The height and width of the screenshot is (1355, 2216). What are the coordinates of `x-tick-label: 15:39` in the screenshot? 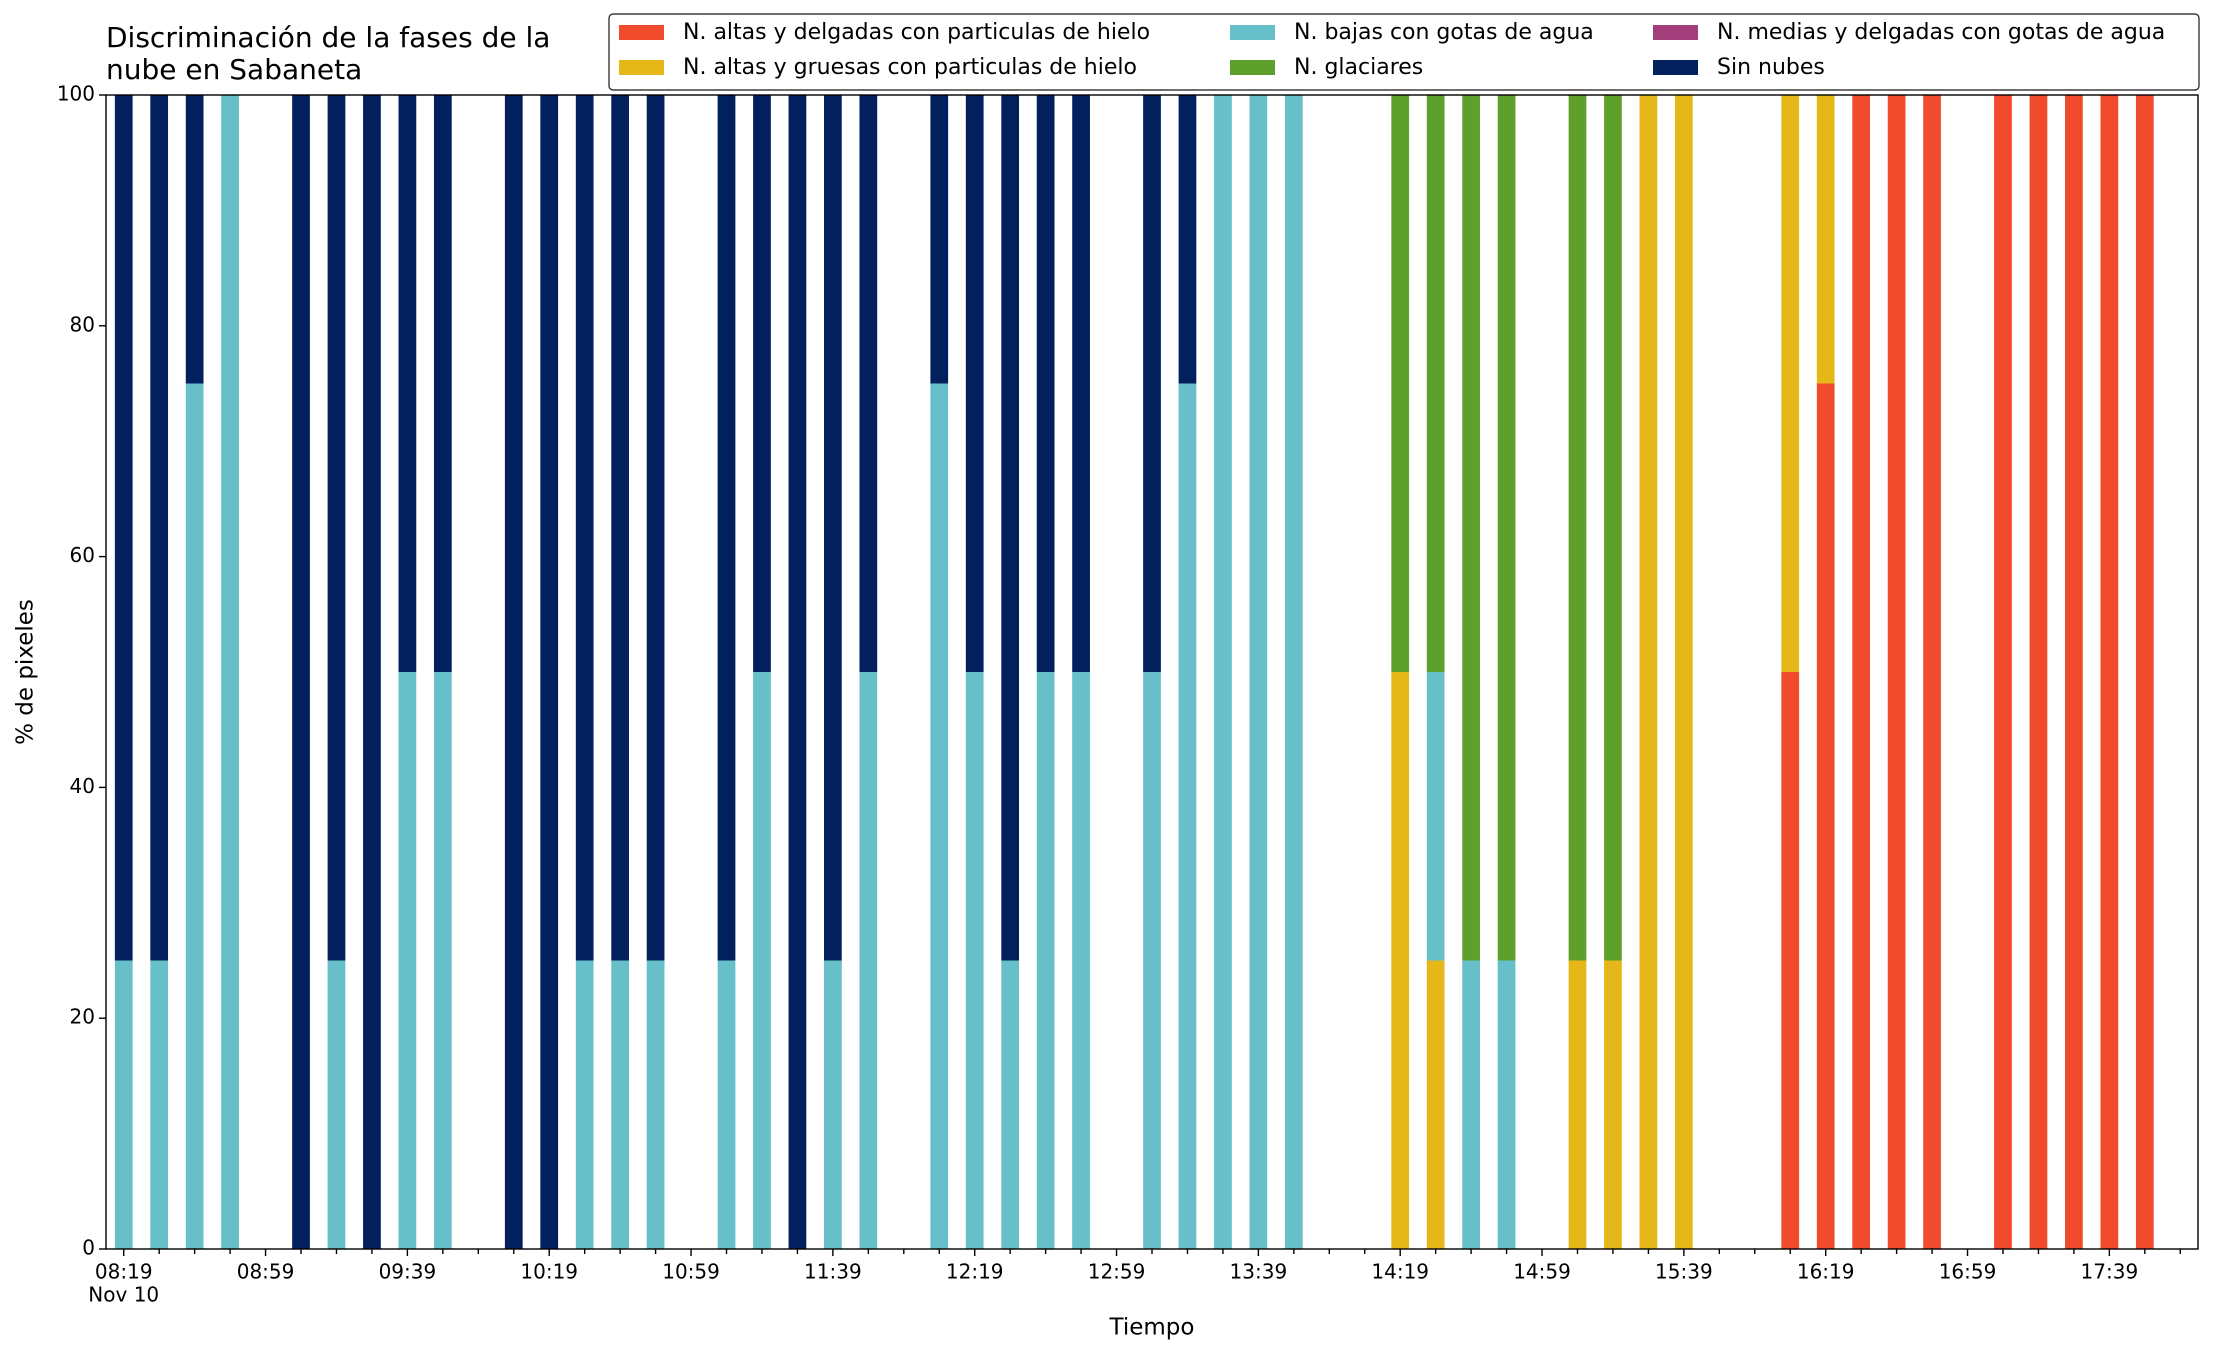 It's located at (1684, 1272).